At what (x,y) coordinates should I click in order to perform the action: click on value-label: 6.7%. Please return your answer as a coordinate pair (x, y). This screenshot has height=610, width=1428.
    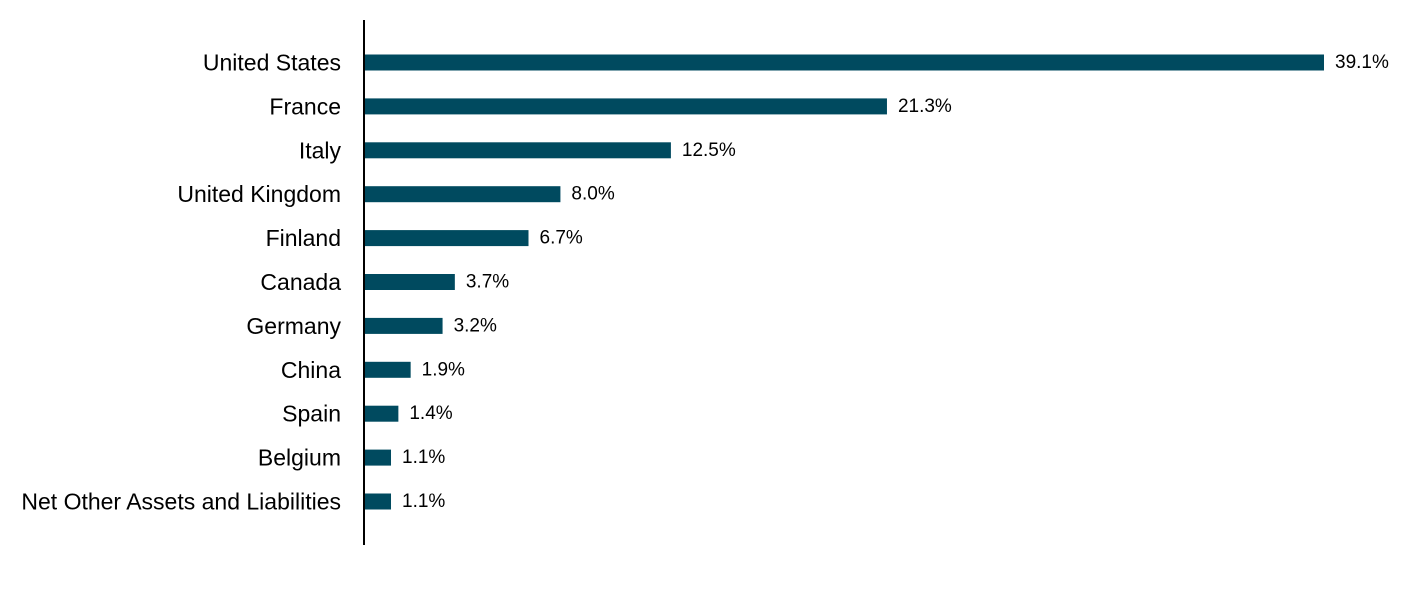
    Looking at the image, I should click on (561, 238).